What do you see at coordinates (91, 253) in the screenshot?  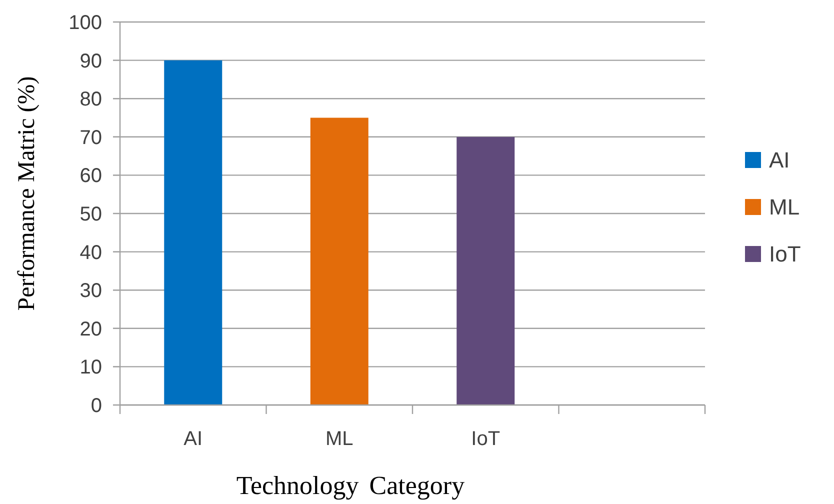 I see `y-tick-label: 40` at bounding box center [91, 253].